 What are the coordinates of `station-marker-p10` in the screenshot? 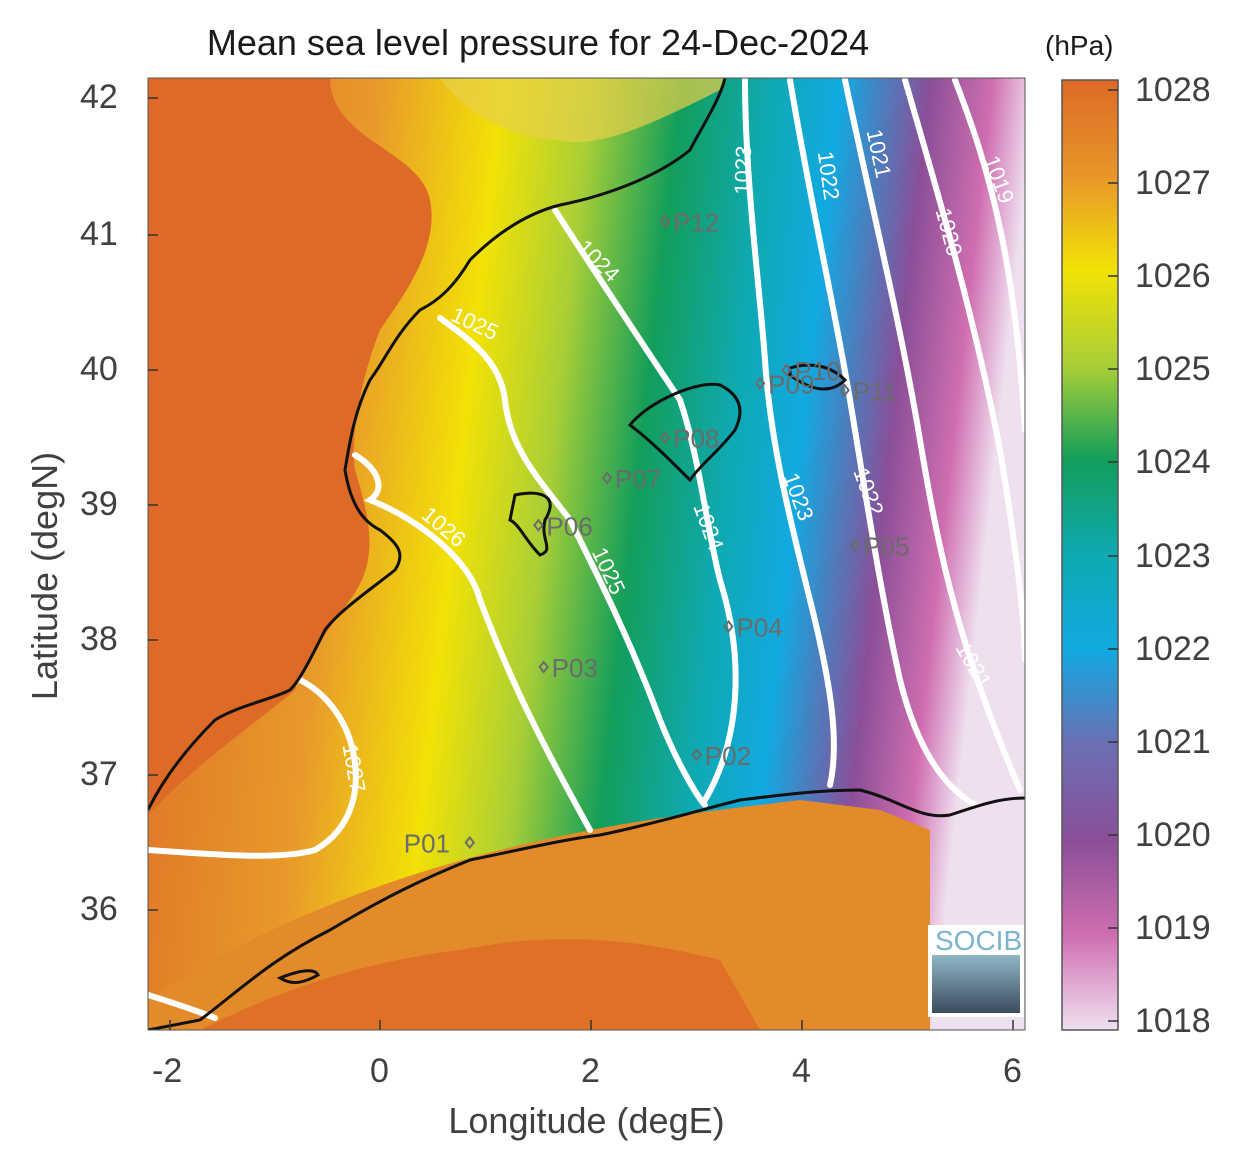 It's located at (786, 370).